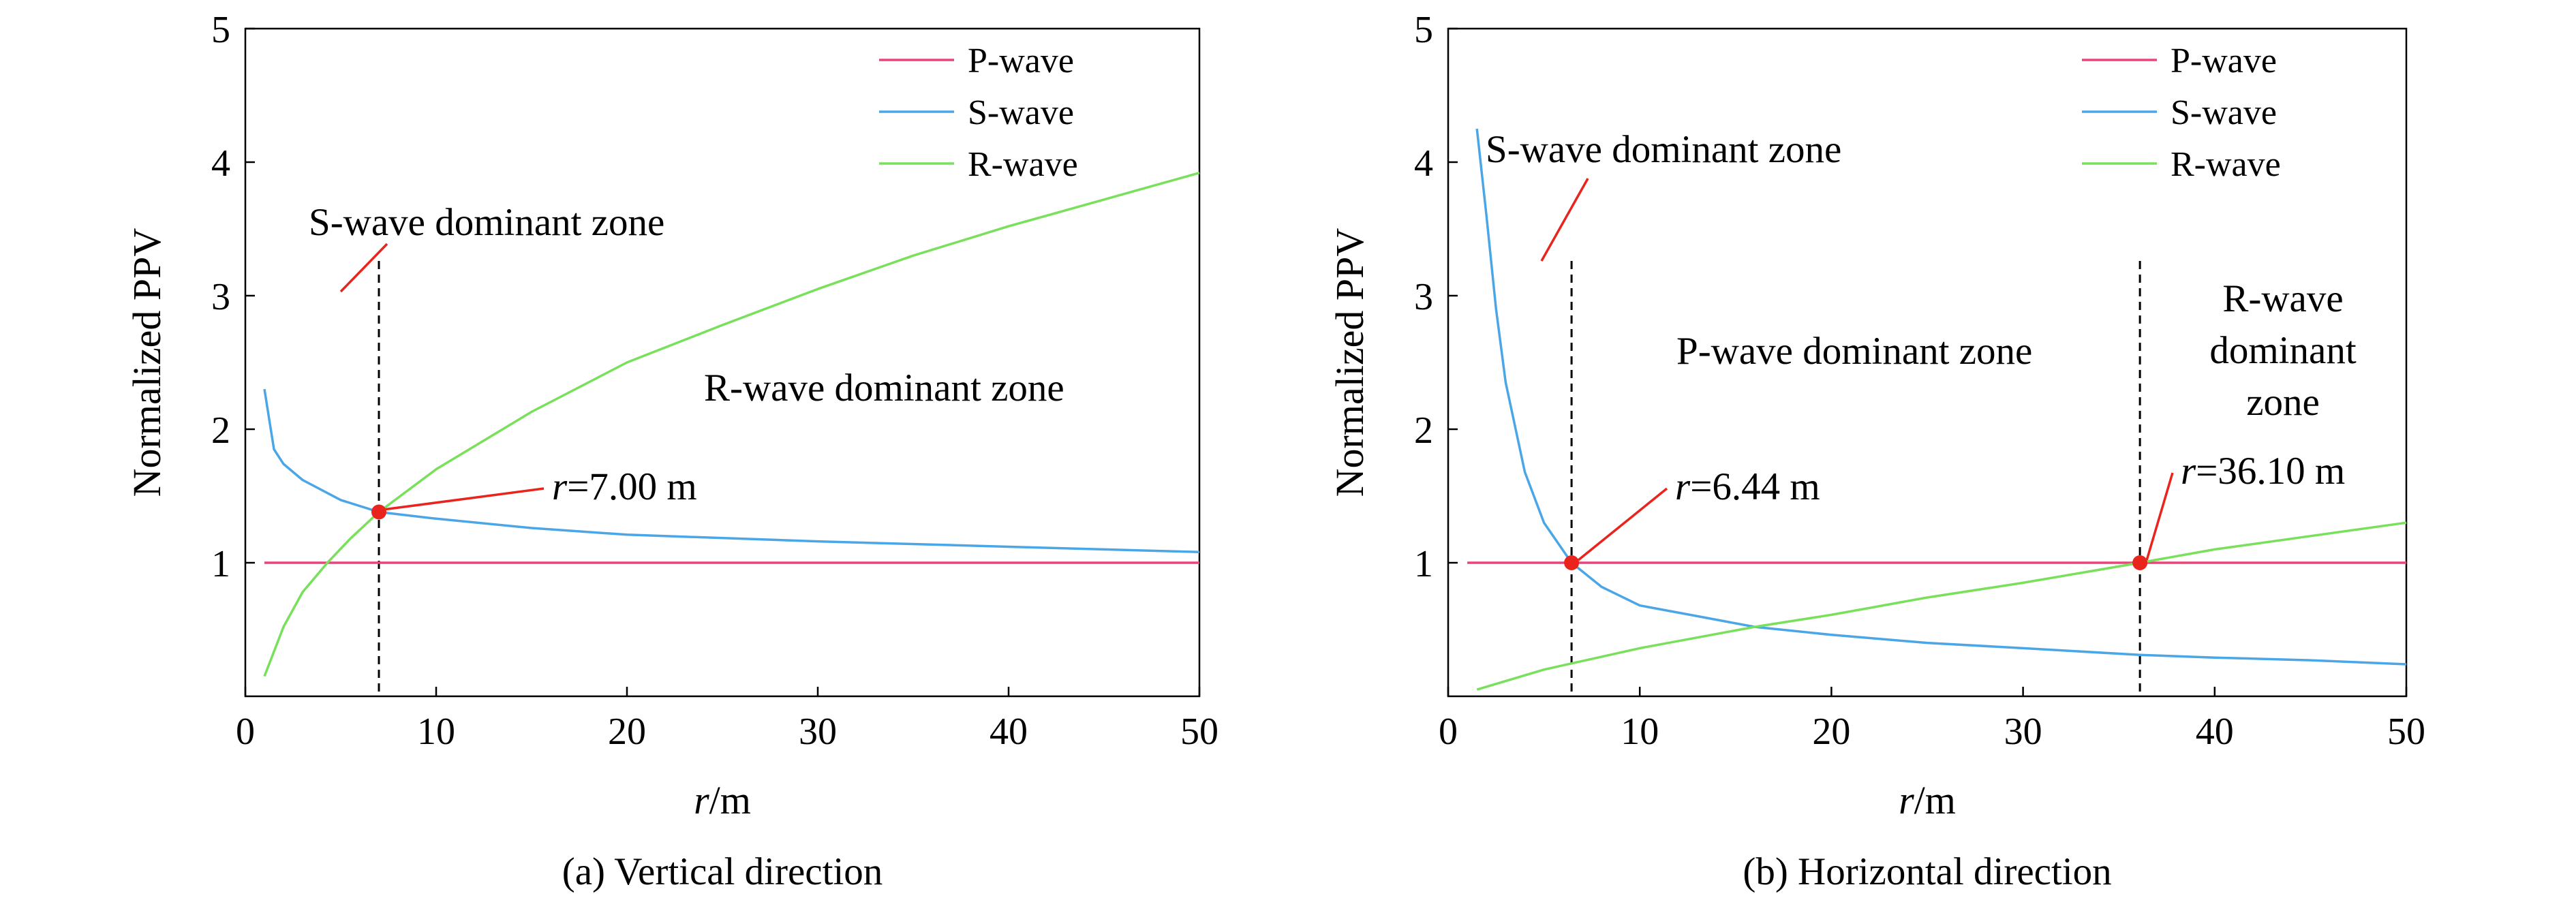 This screenshot has height=900, width=2576. I want to click on intersection-label: r=36.10 m, so click(2263, 471).